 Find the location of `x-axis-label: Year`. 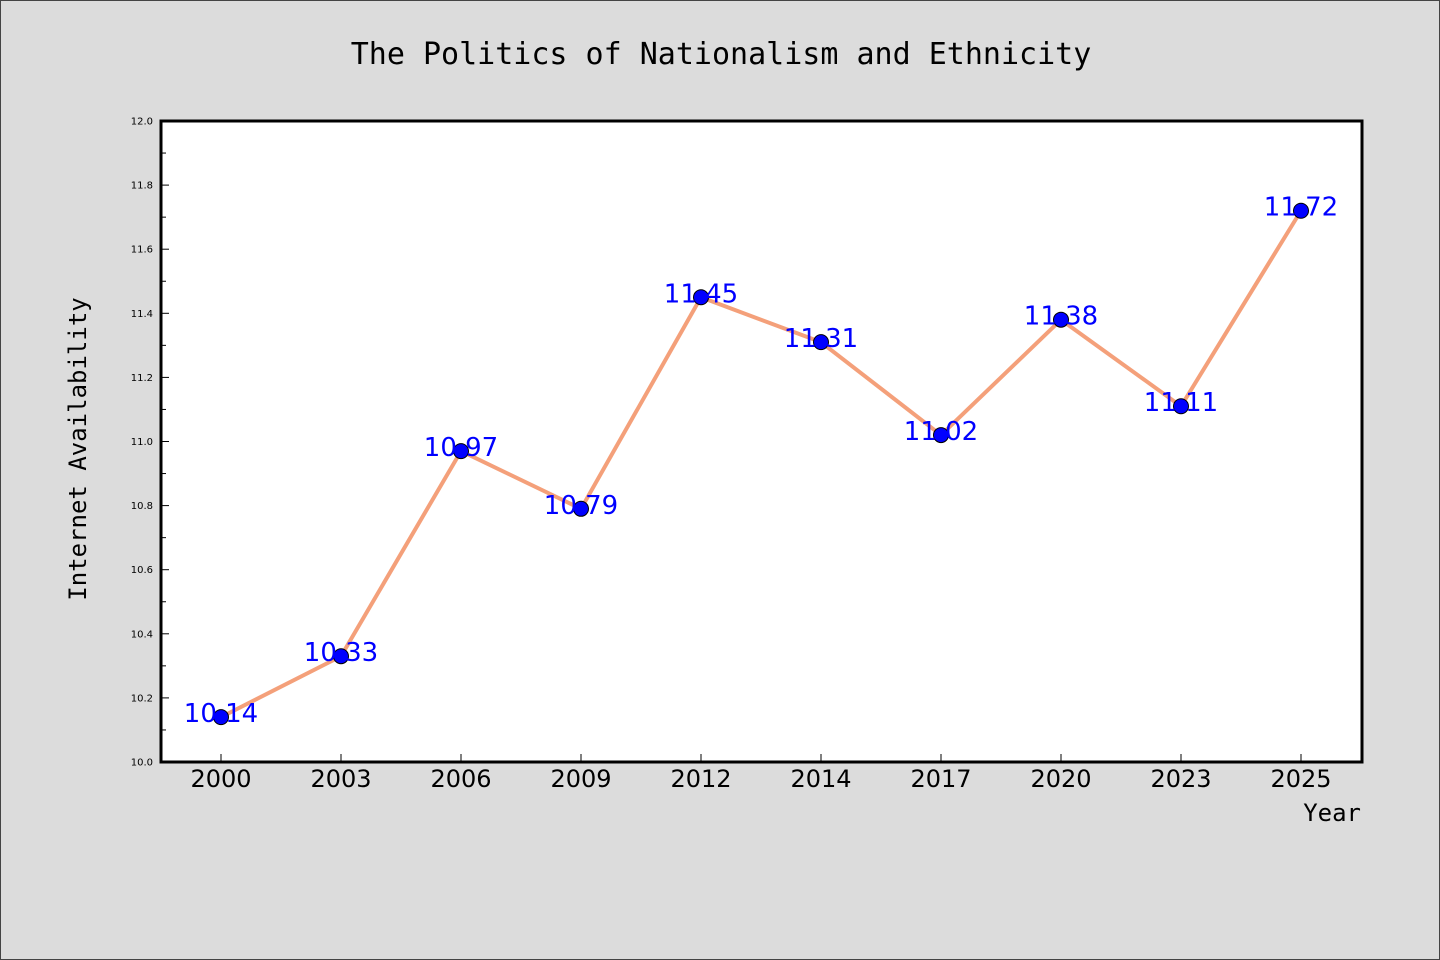

x-axis-label: Year is located at coordinates (1332, 813).